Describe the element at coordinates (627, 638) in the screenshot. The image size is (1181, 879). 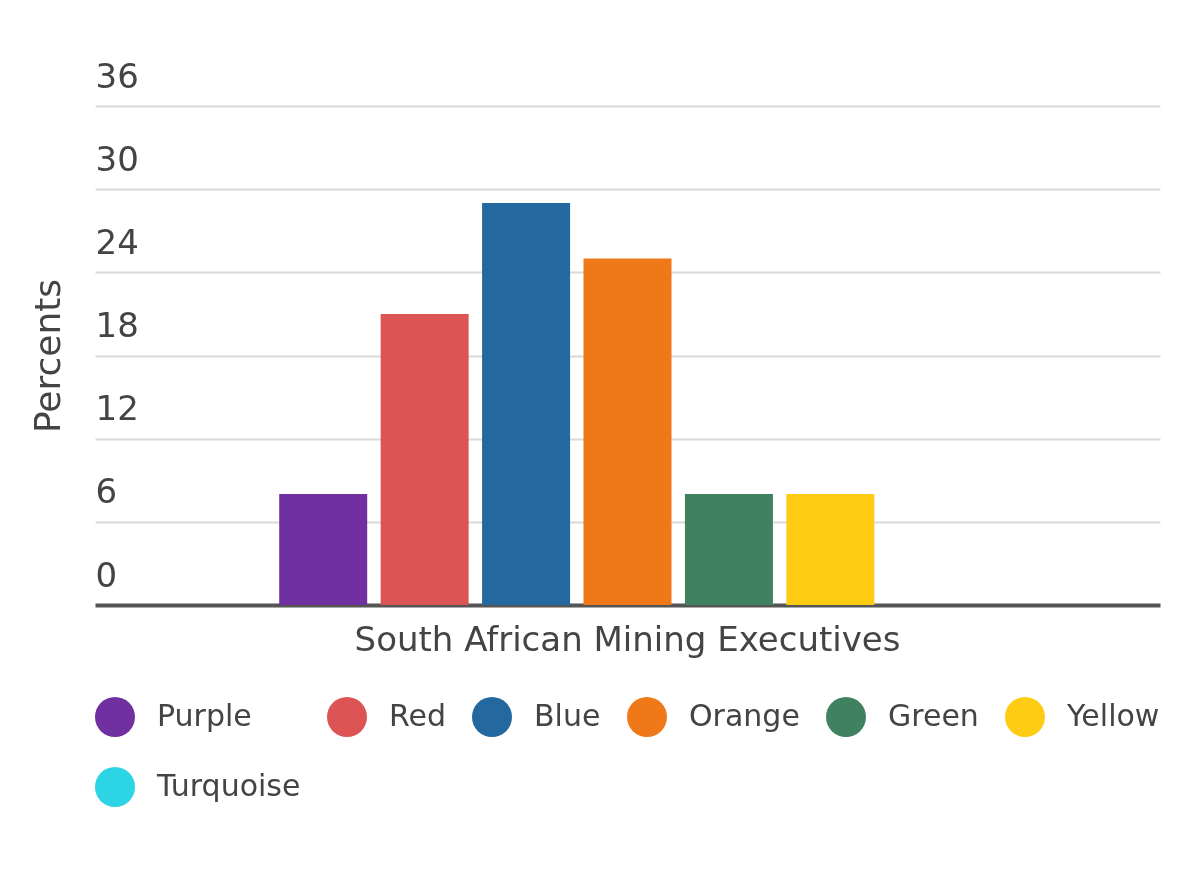
I see `x-tick-label: South African Mining Executives` at that location.